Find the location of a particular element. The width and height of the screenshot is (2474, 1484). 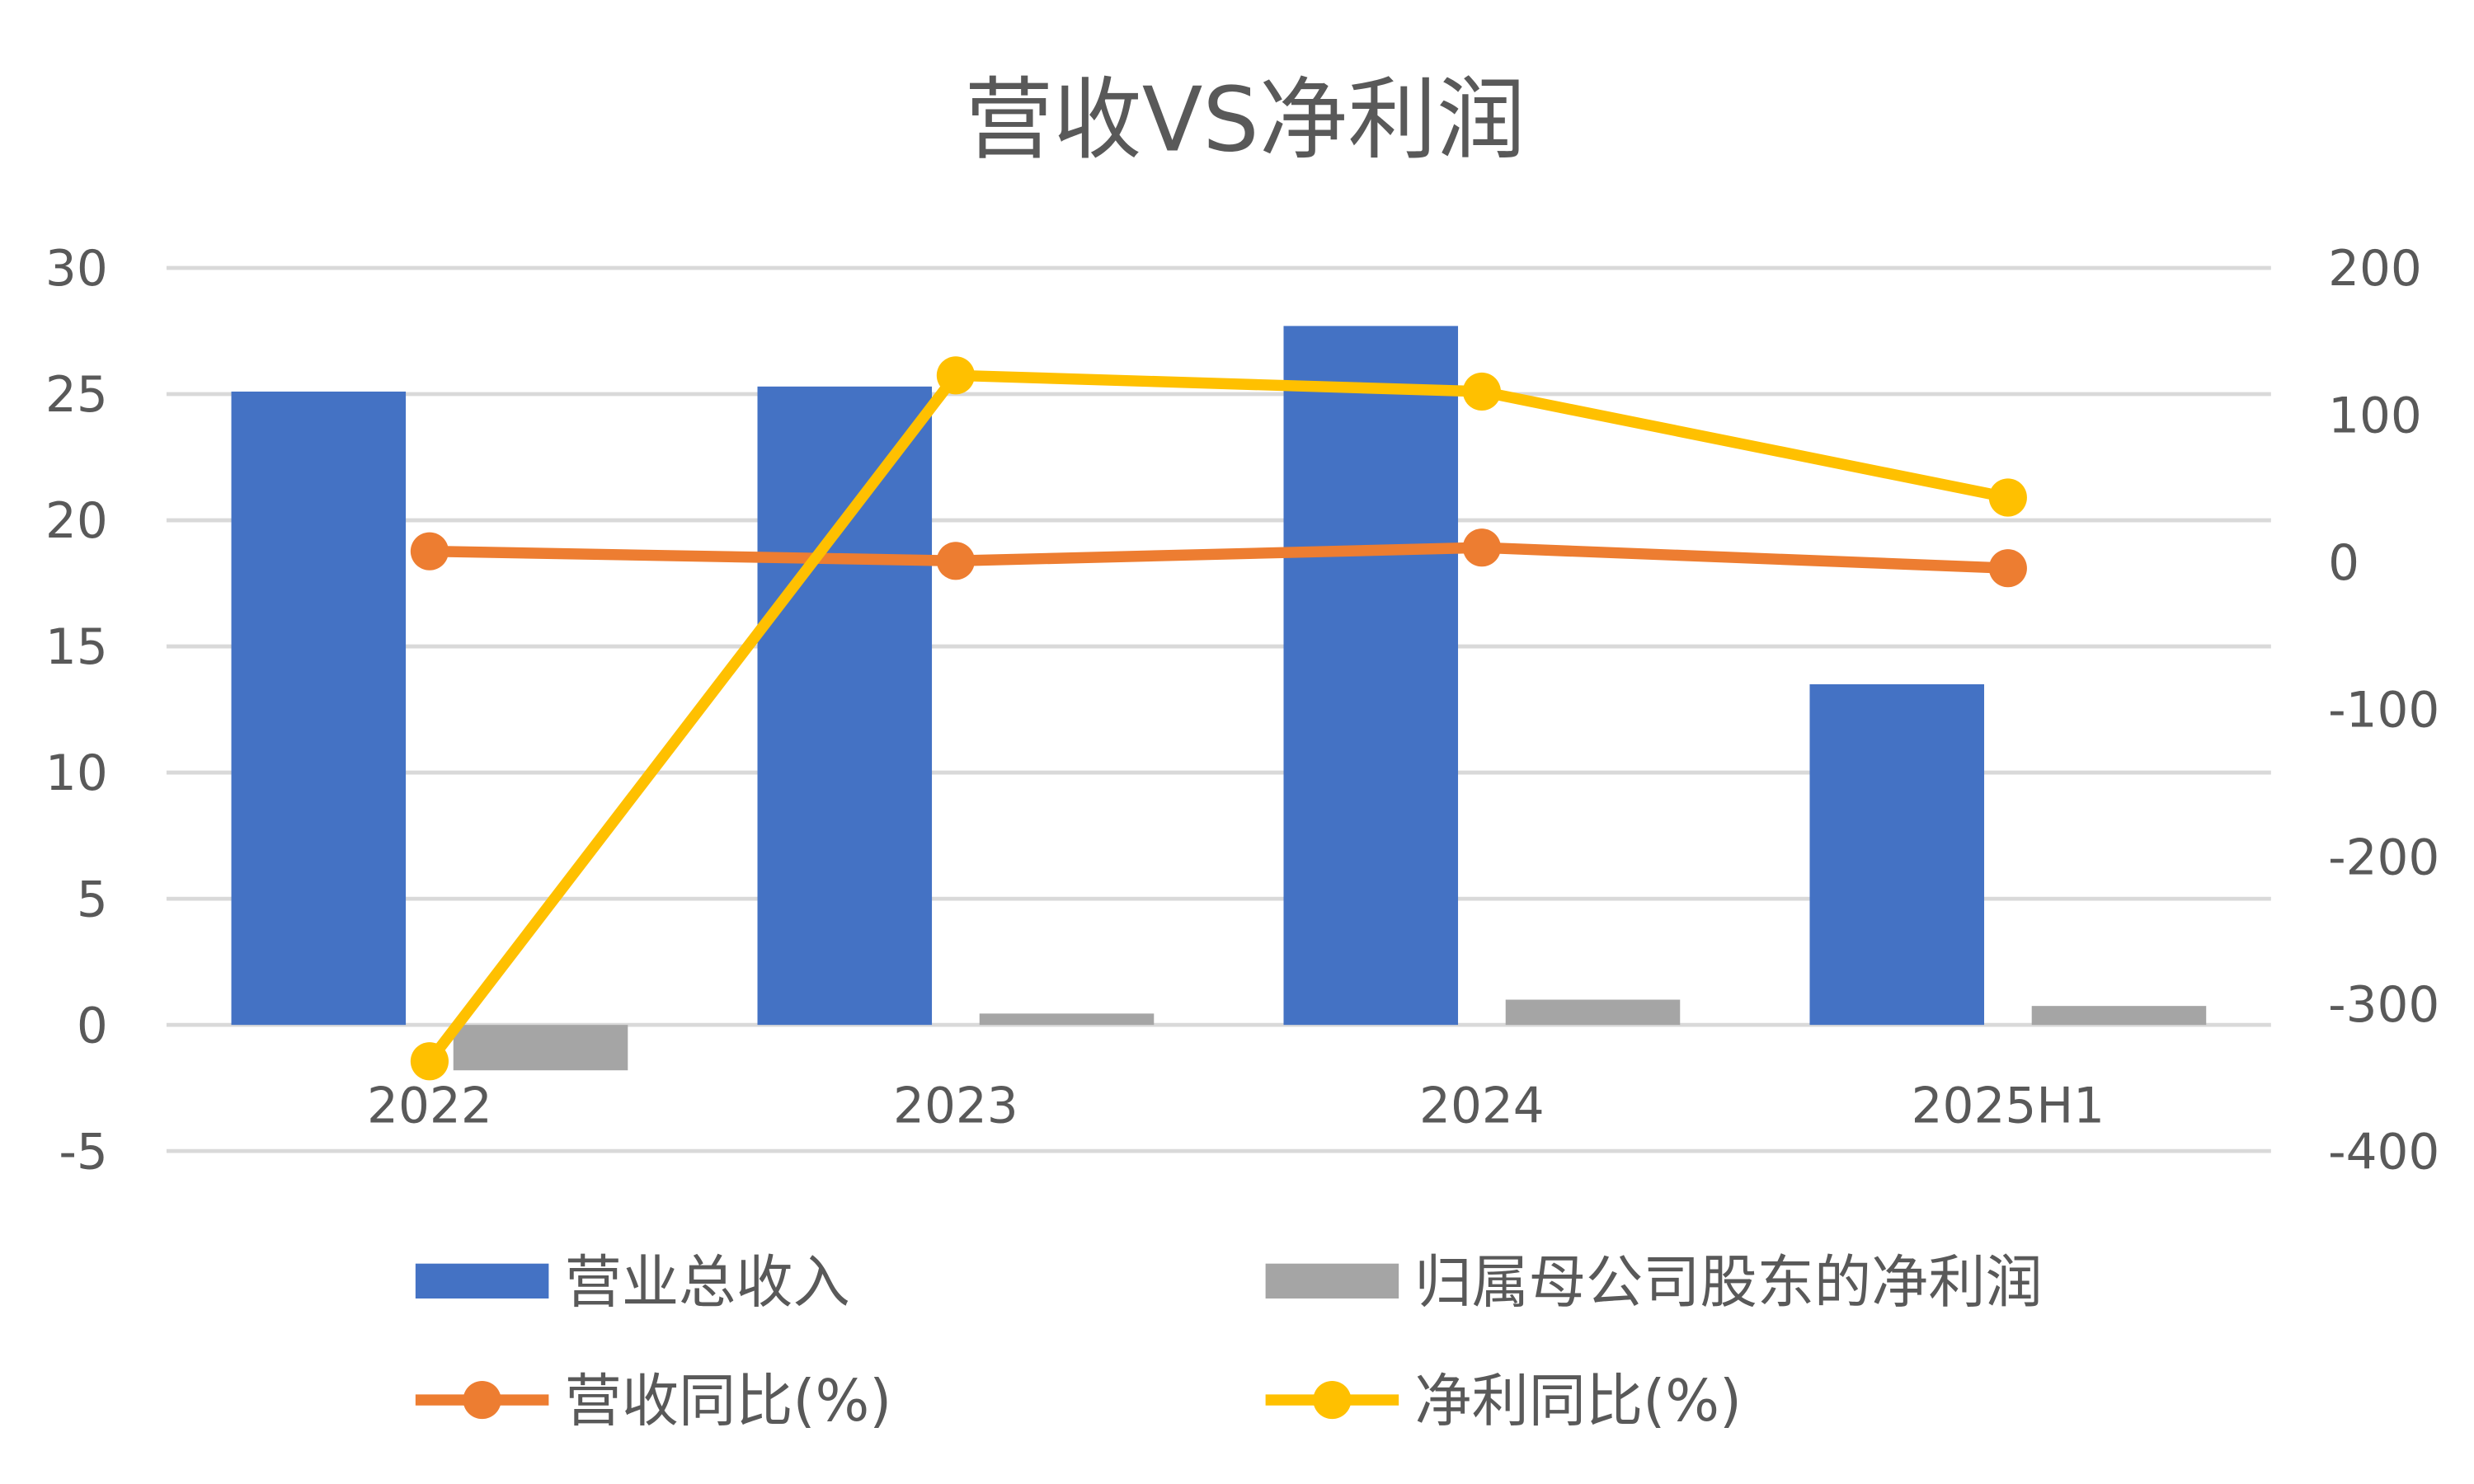

left-tick-label: 25 is located at coordinates (76, 395).